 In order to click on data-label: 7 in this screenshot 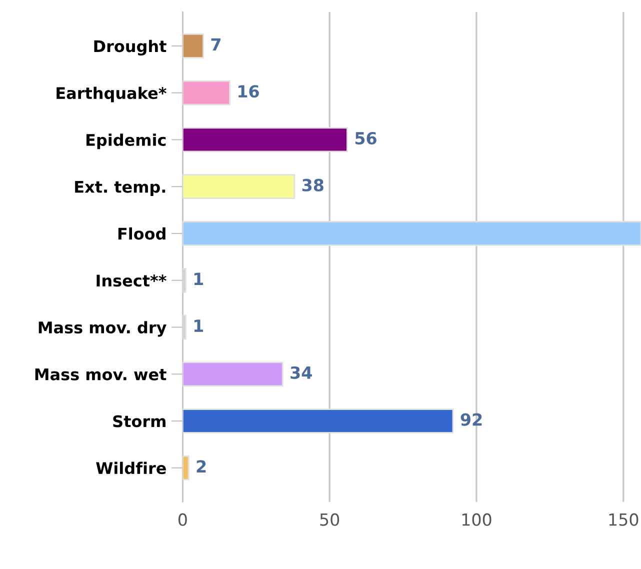, I will do `click(215, 44)`.